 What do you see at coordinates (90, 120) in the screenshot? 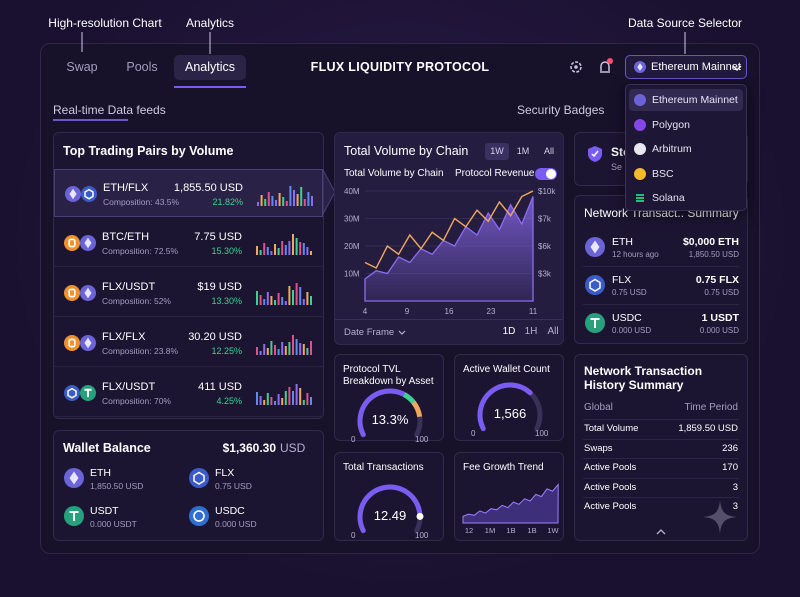
I see `feeds-underline` at bounding box center [90, 120].